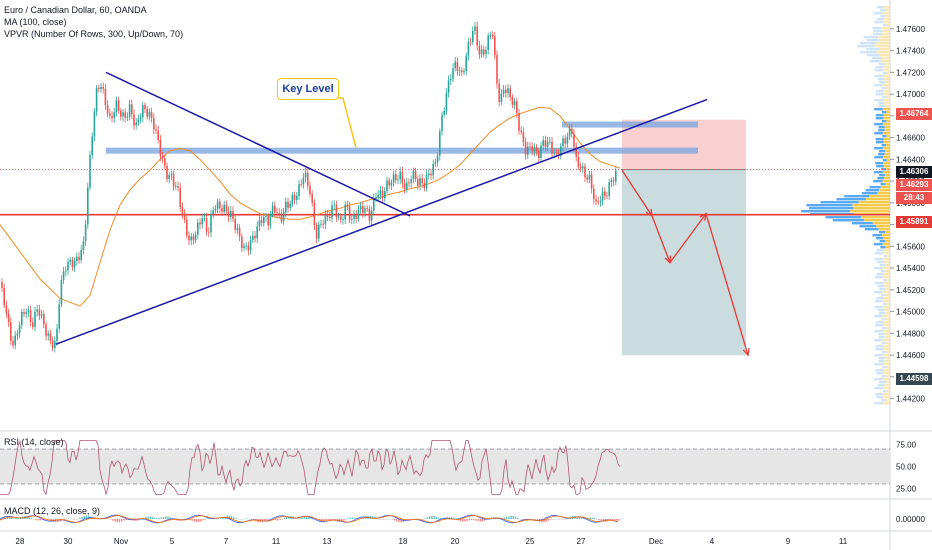 This screenshot has width=932, height=550. I want to click on key-level-pointer, so click(344, 122).